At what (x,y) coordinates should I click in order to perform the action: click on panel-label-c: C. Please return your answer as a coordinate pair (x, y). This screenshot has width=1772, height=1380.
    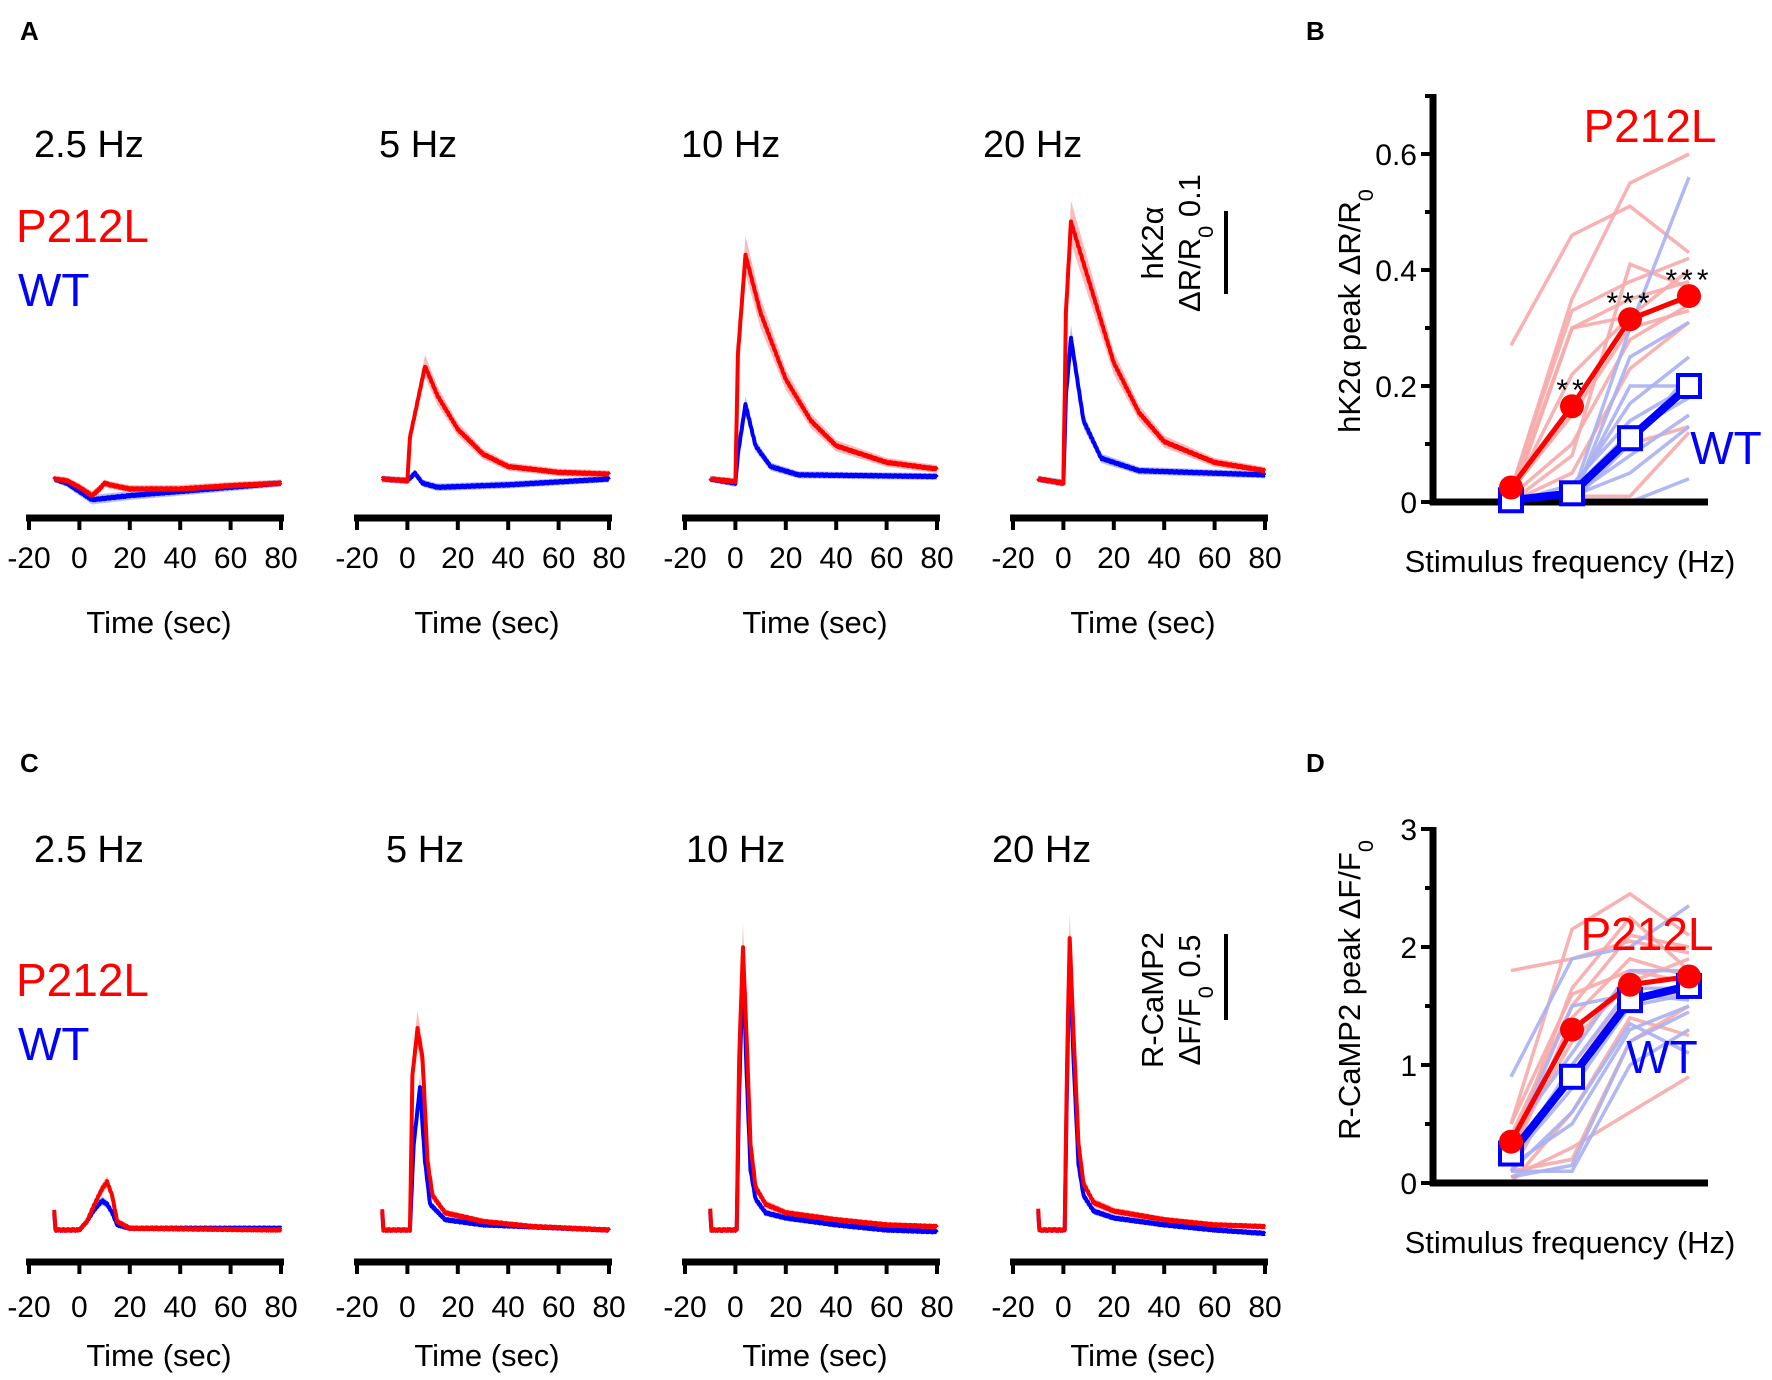
    Looking at the image, I should click on (29, 763).